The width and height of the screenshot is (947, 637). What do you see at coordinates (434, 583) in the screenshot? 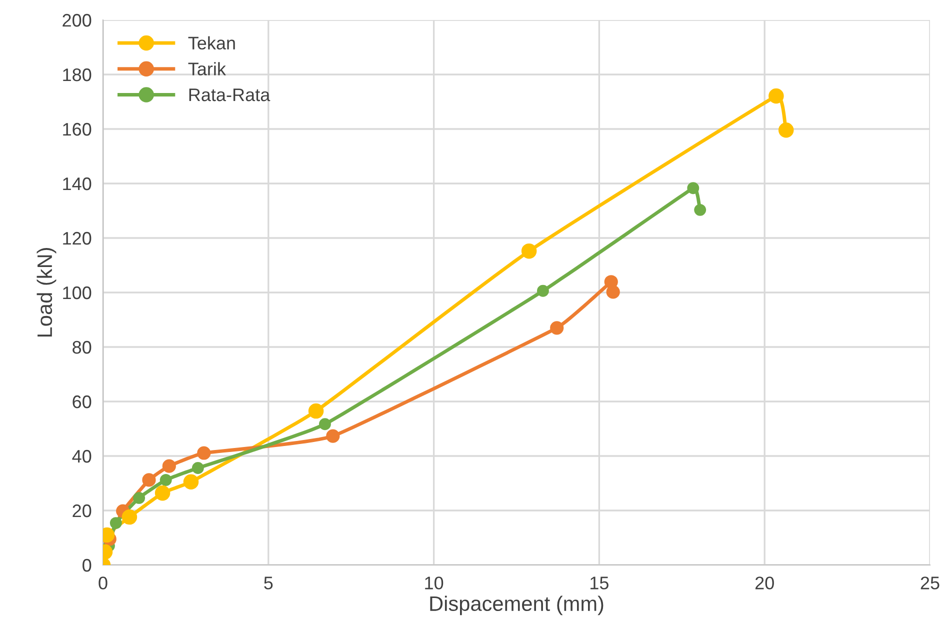
I see `x-tick-label: 10` at bounding box center [434, 583].